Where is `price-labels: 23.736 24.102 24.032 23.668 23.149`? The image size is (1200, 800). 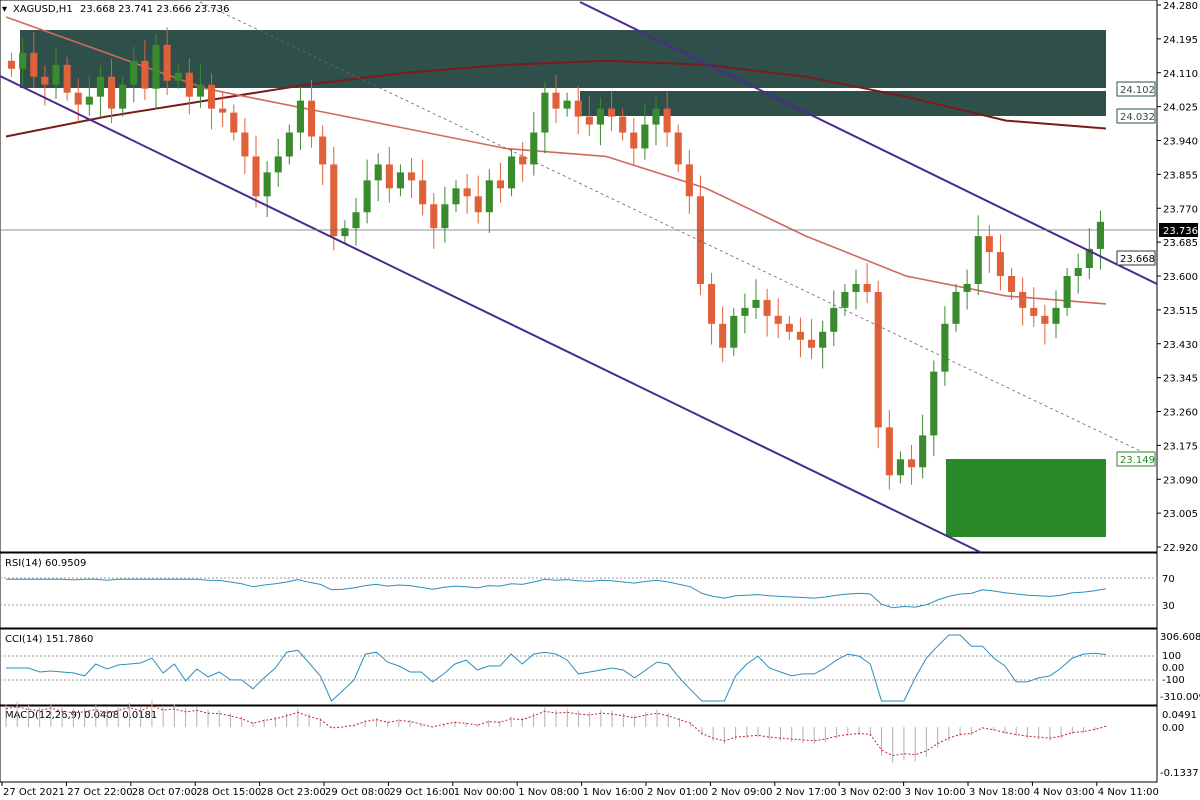
price-labels: 23.736 24.102 24.032 23.668 23.149 is located at coordinates (1157, 274).